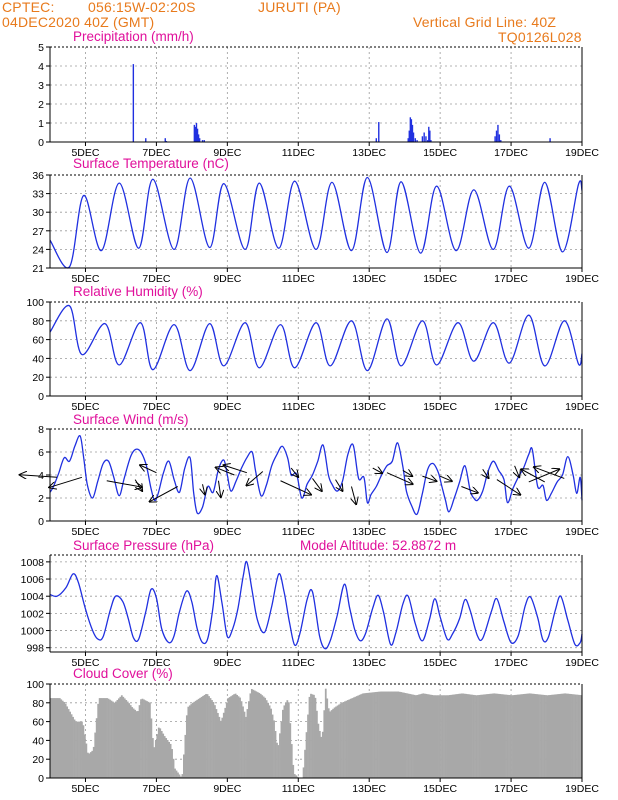  I want to click on y-tick-label: 2, so click(41, 499).